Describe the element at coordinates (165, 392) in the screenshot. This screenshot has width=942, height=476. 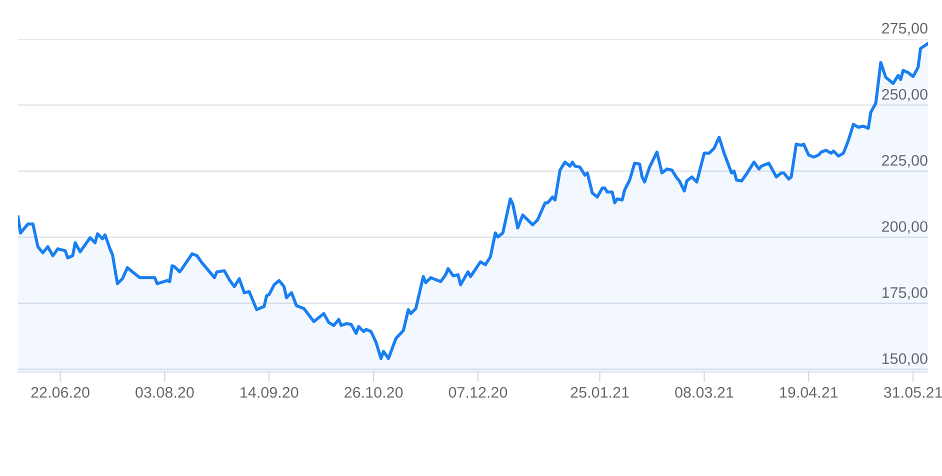
I see `x-tick-label: 03.08.20` at that location.